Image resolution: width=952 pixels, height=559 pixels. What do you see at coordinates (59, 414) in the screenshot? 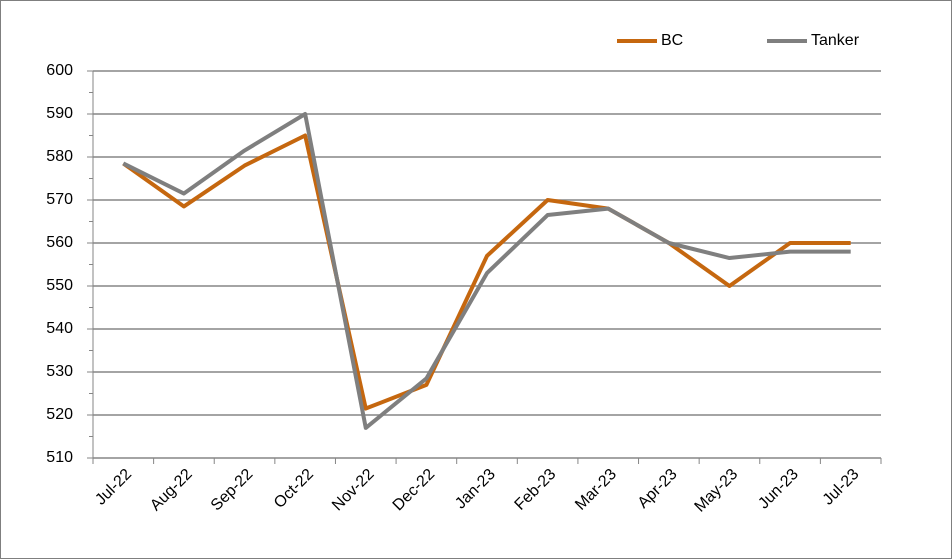
I see `y-tick-label: 520` at bounding box center [59, 414].